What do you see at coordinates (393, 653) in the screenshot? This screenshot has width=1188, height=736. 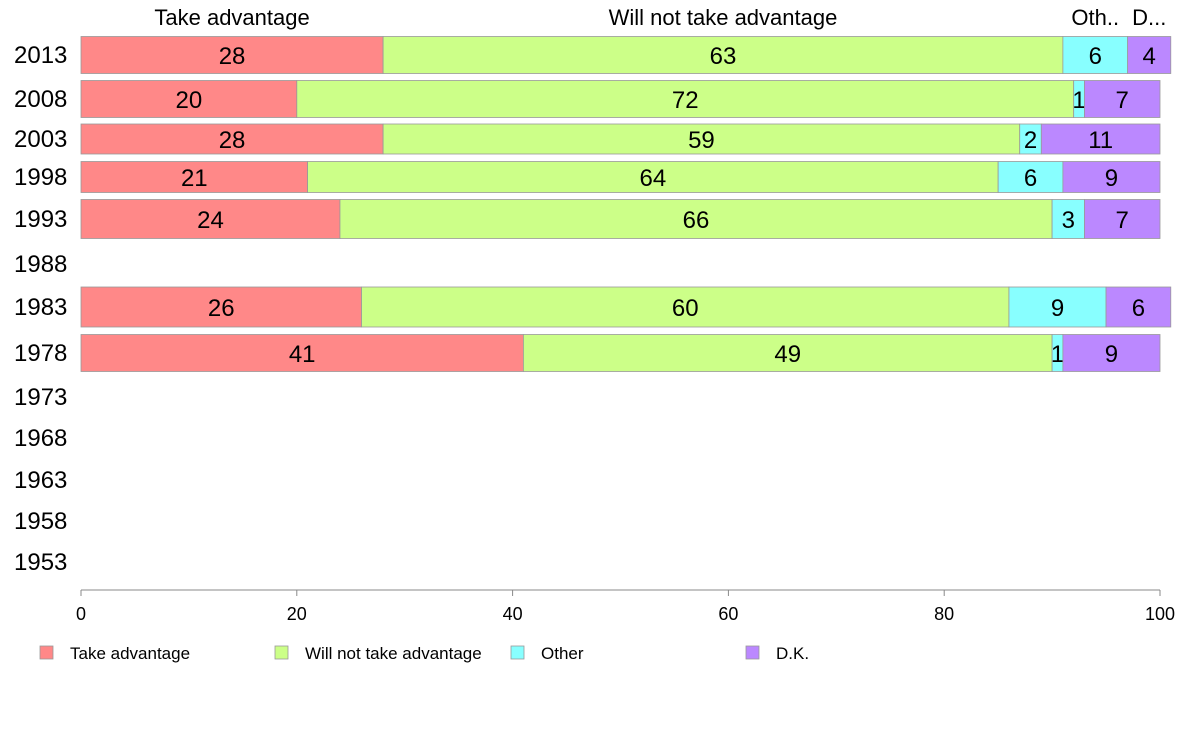 I see `legend-label: Will not take advantage` at bounding box center [393, 653].